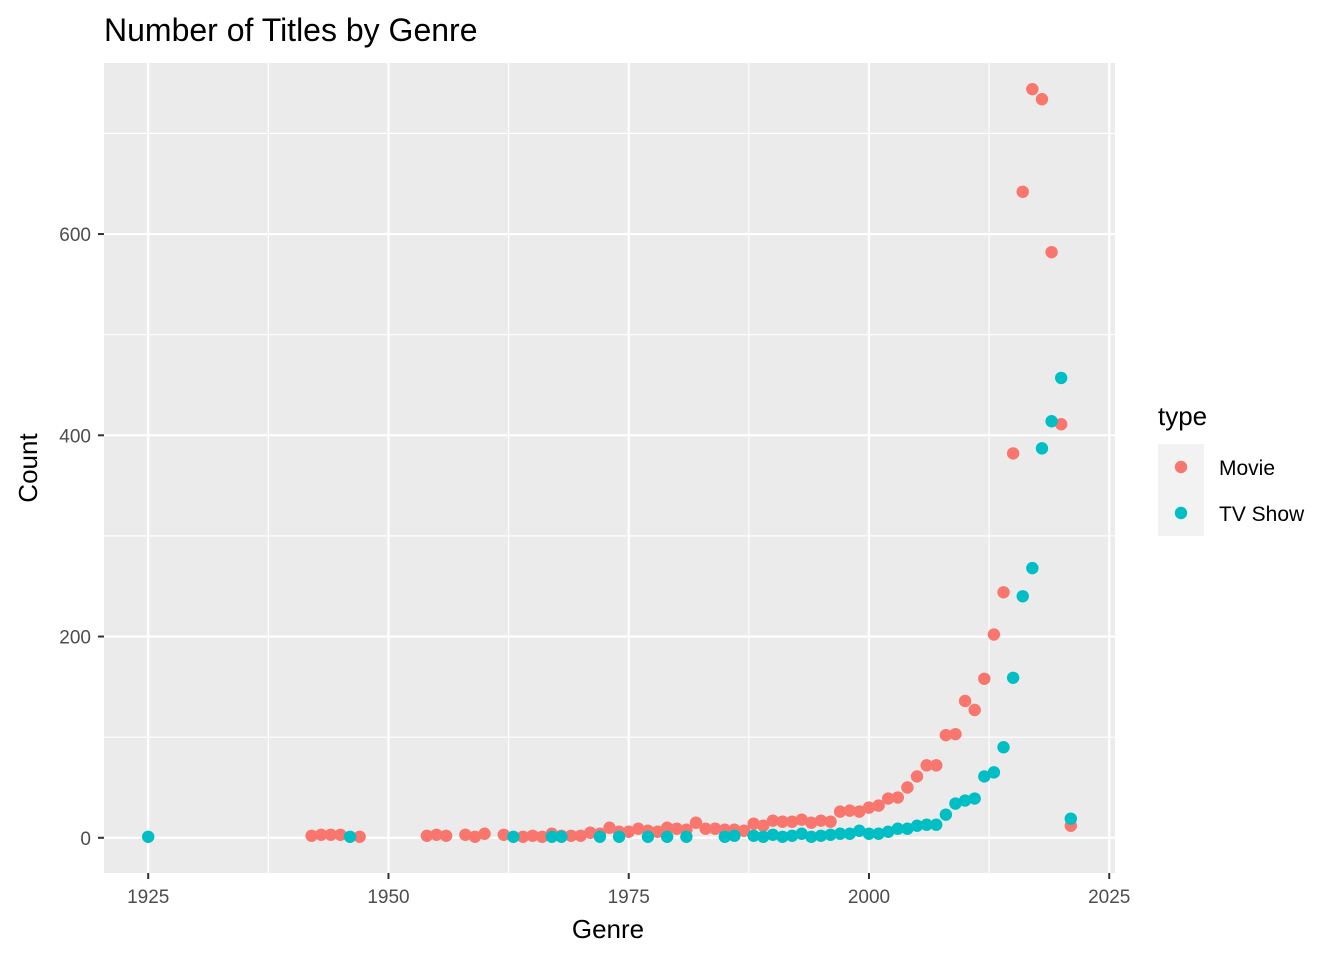  Describe the element at coordinates (608, 929) in the screenshot. I see `x-axis-label: Genre` at that location.